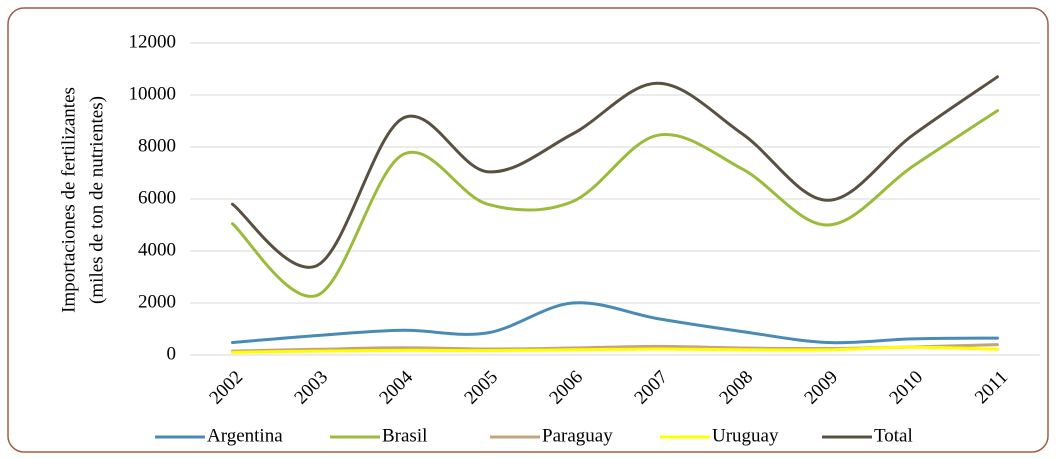  Describe the element at coordinates (157, 197) in the screenshot. I see `y-tick-label: 6000` at that location.